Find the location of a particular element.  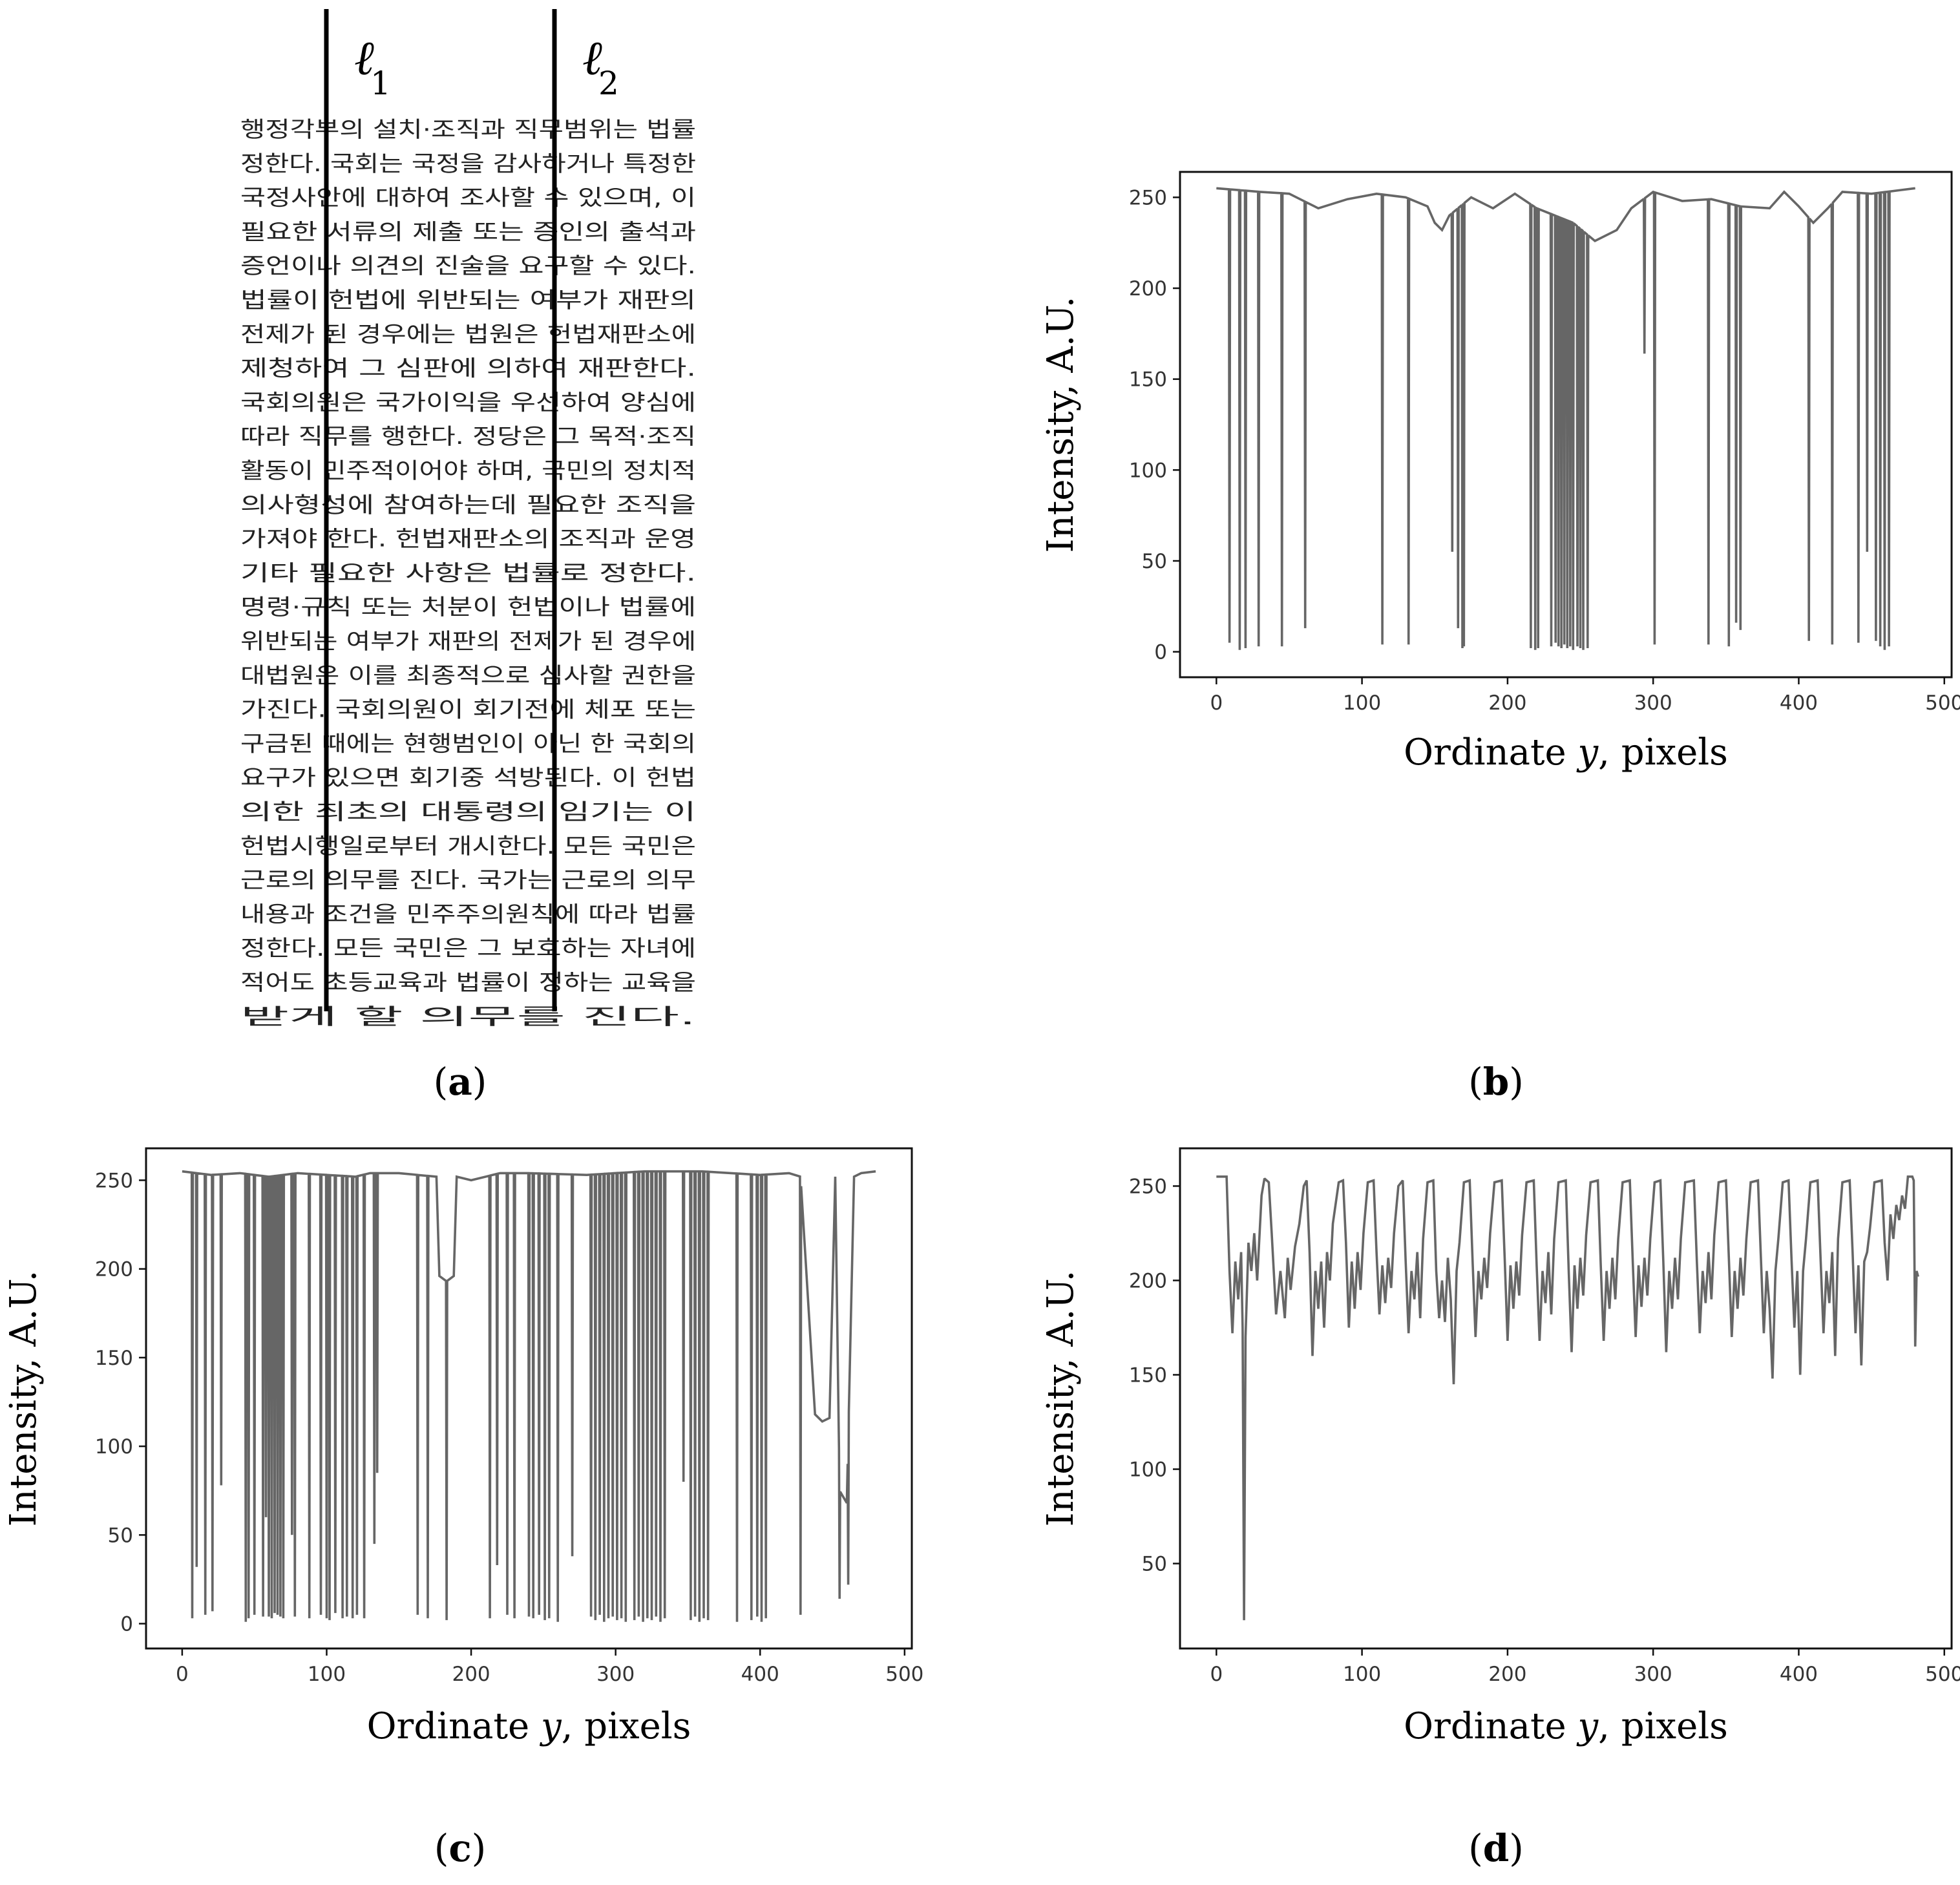

text-line: 헌법시행일로부터 개시한다. 모든 국민은 is located at coordinates (468, 846).